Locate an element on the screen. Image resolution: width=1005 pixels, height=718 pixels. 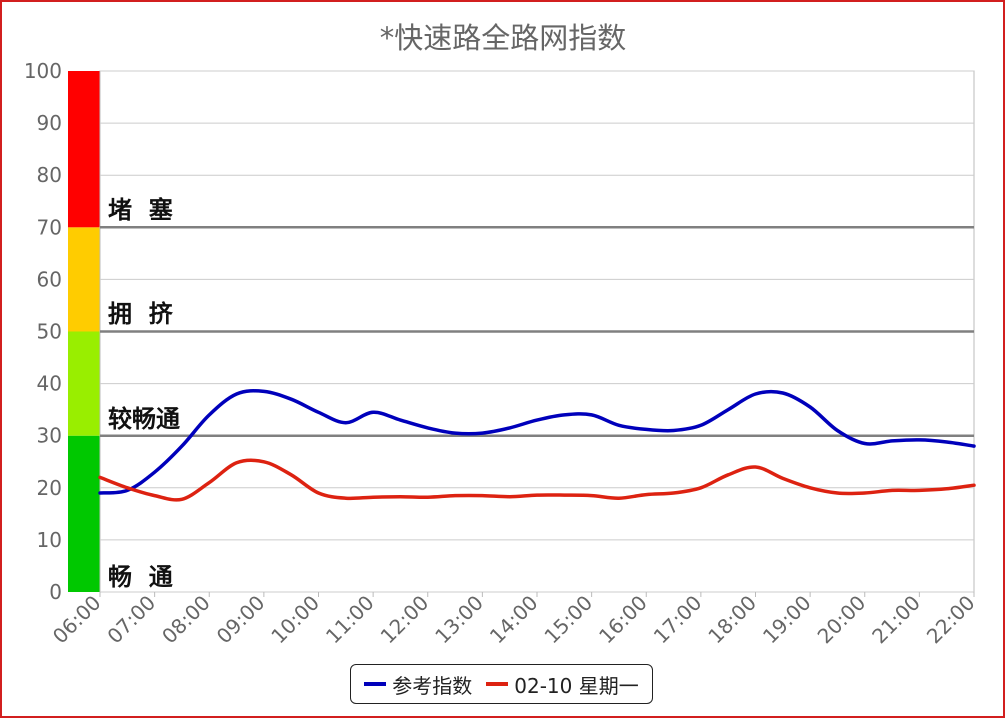
legend-label-reference: 参考指数 is located at coordinates (432, 685).